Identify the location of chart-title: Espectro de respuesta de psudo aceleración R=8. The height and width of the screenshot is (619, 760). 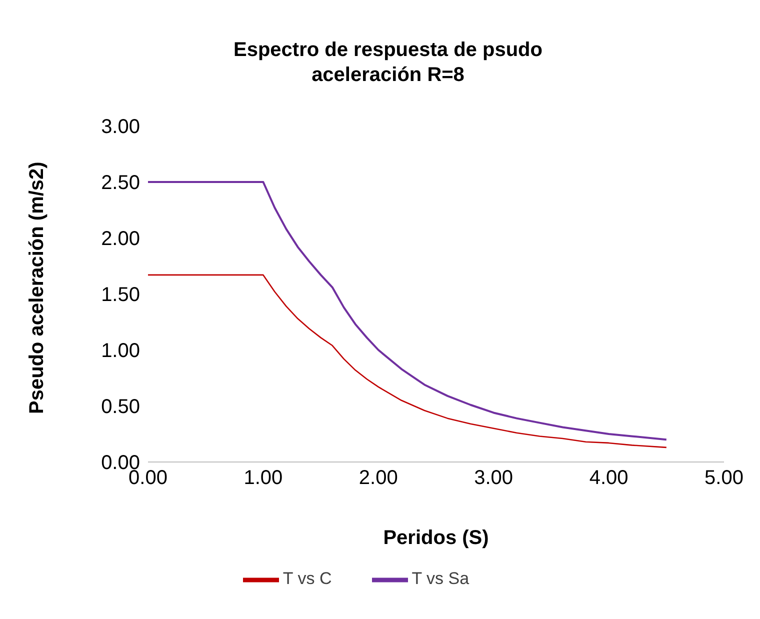
(388, 63).